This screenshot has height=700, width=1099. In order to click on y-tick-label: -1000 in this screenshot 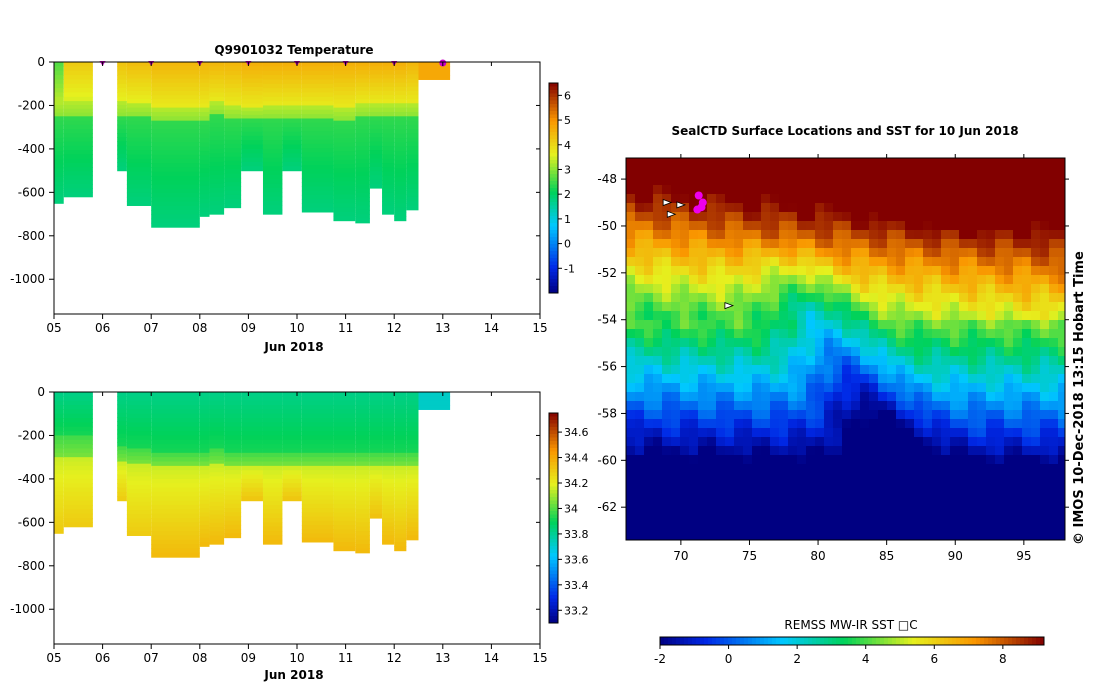, I will do `click(27, 279)`.